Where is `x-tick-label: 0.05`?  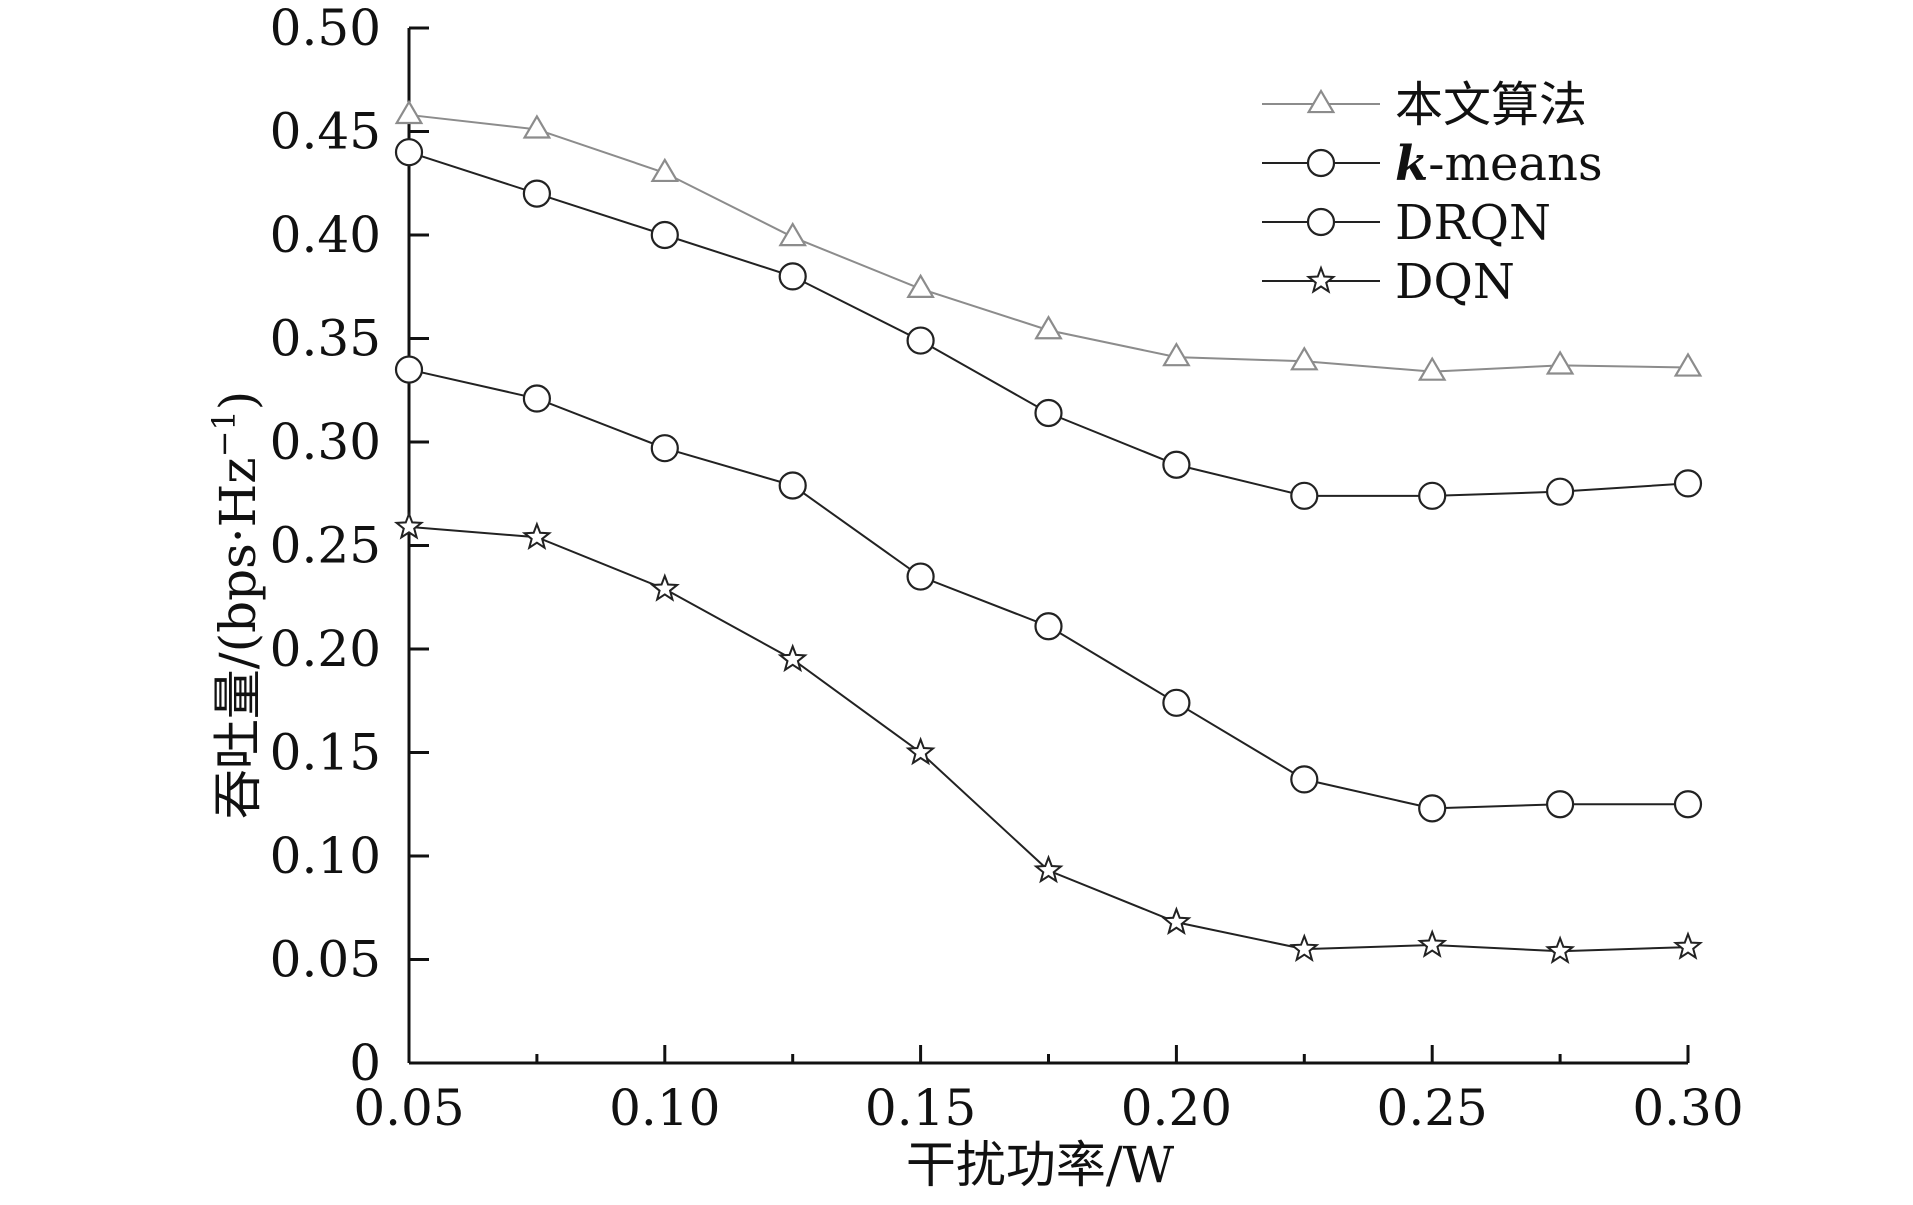
x-tick-label: 0.05 is located at coordinates (408, 1108).